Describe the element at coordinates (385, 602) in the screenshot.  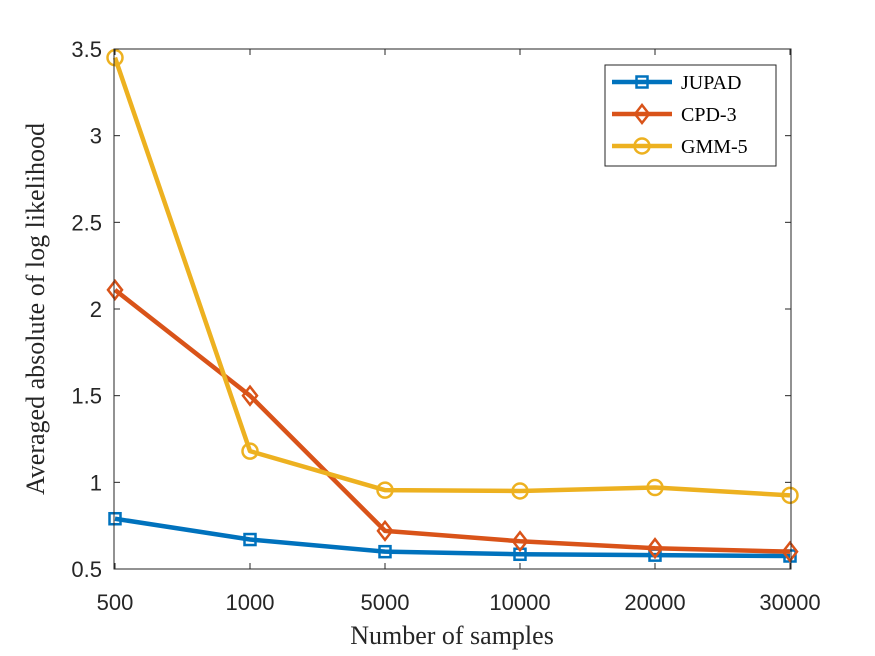
I see `x-tick-label: 5000` at that location.